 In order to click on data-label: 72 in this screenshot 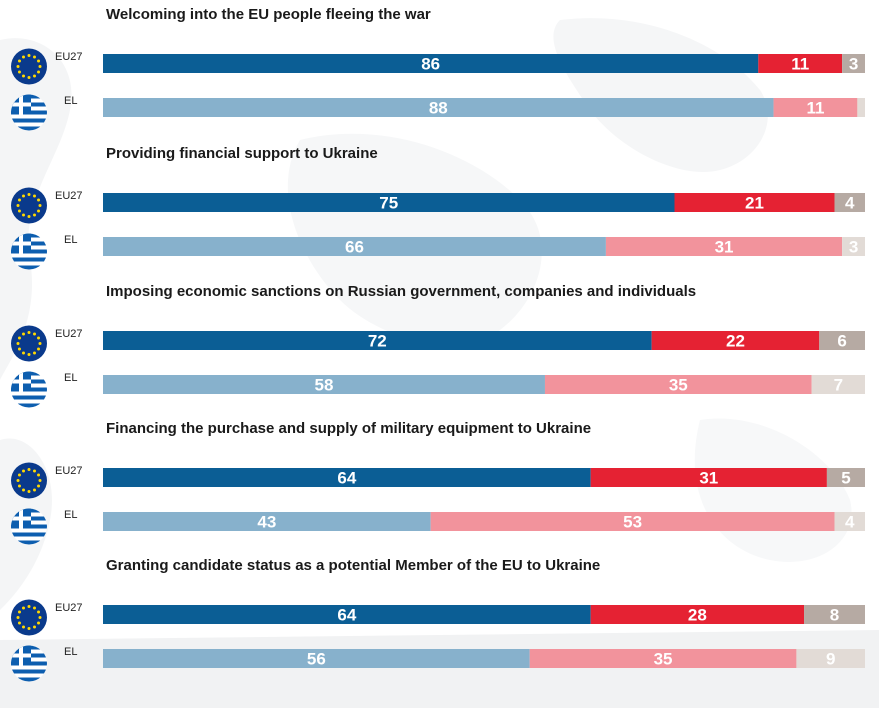, I will do `click(377, 341)`.